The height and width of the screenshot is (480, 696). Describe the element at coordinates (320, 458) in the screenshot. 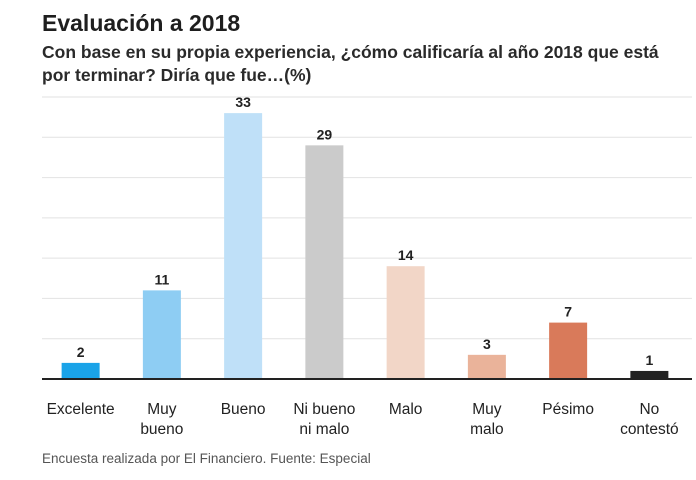

I see `footer-source: Fuente: Especial` at that location.